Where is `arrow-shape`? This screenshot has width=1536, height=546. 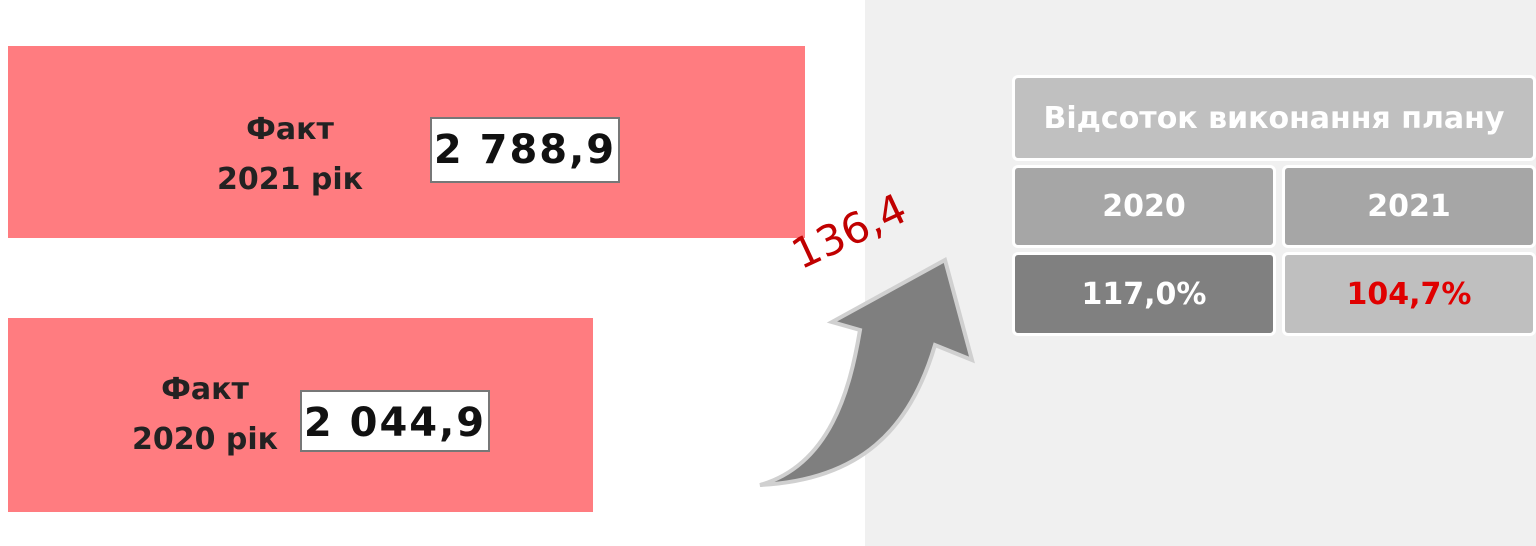
arrow-shape is located at coordinates (867, 372).